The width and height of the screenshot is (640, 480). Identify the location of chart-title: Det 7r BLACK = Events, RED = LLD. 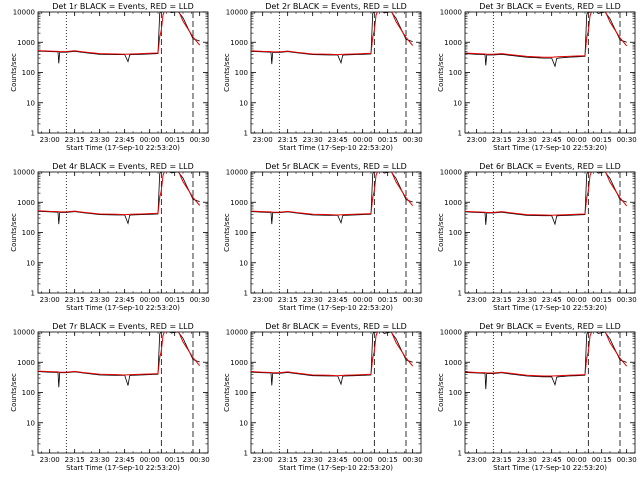
(123, 326).